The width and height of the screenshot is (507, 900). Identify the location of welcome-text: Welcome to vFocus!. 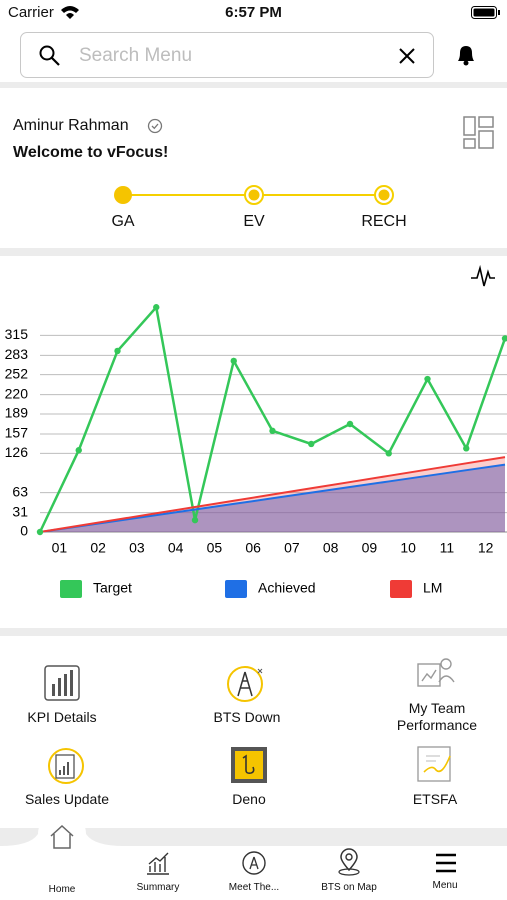
(91, 152).